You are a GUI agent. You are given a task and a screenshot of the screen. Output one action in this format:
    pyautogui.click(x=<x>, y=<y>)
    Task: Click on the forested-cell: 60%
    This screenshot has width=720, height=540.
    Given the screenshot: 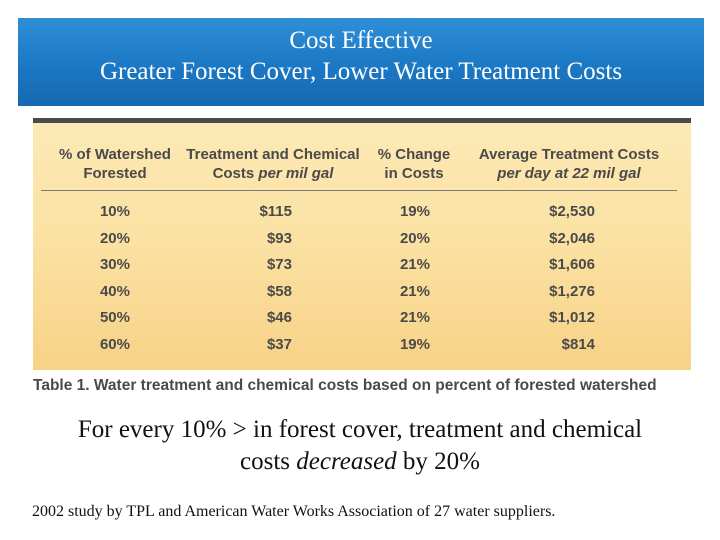 What is the action you would take?
    pyautogui.click(x=114, y=344)
    